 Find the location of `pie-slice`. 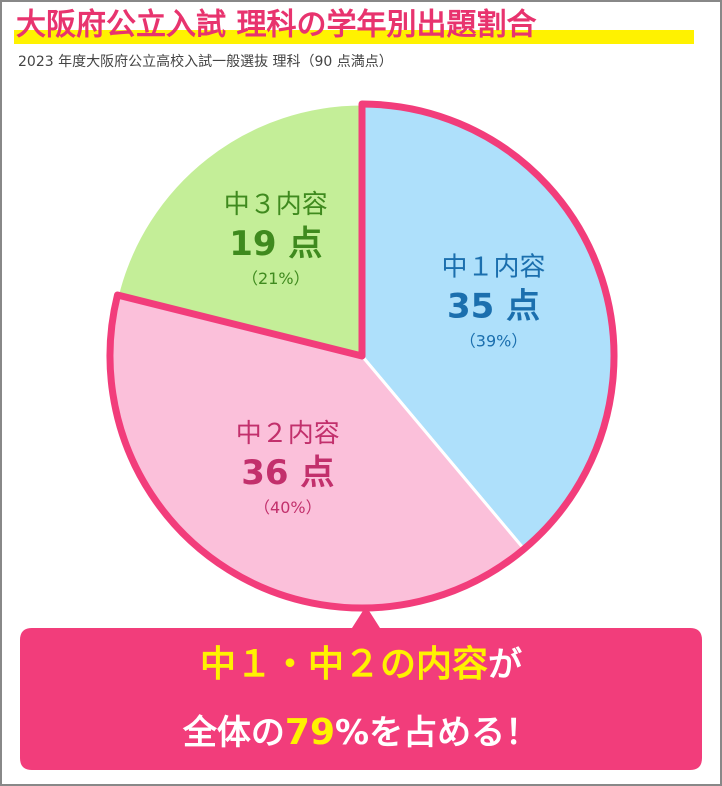

pie-slice is located at coordinates (239, 230).